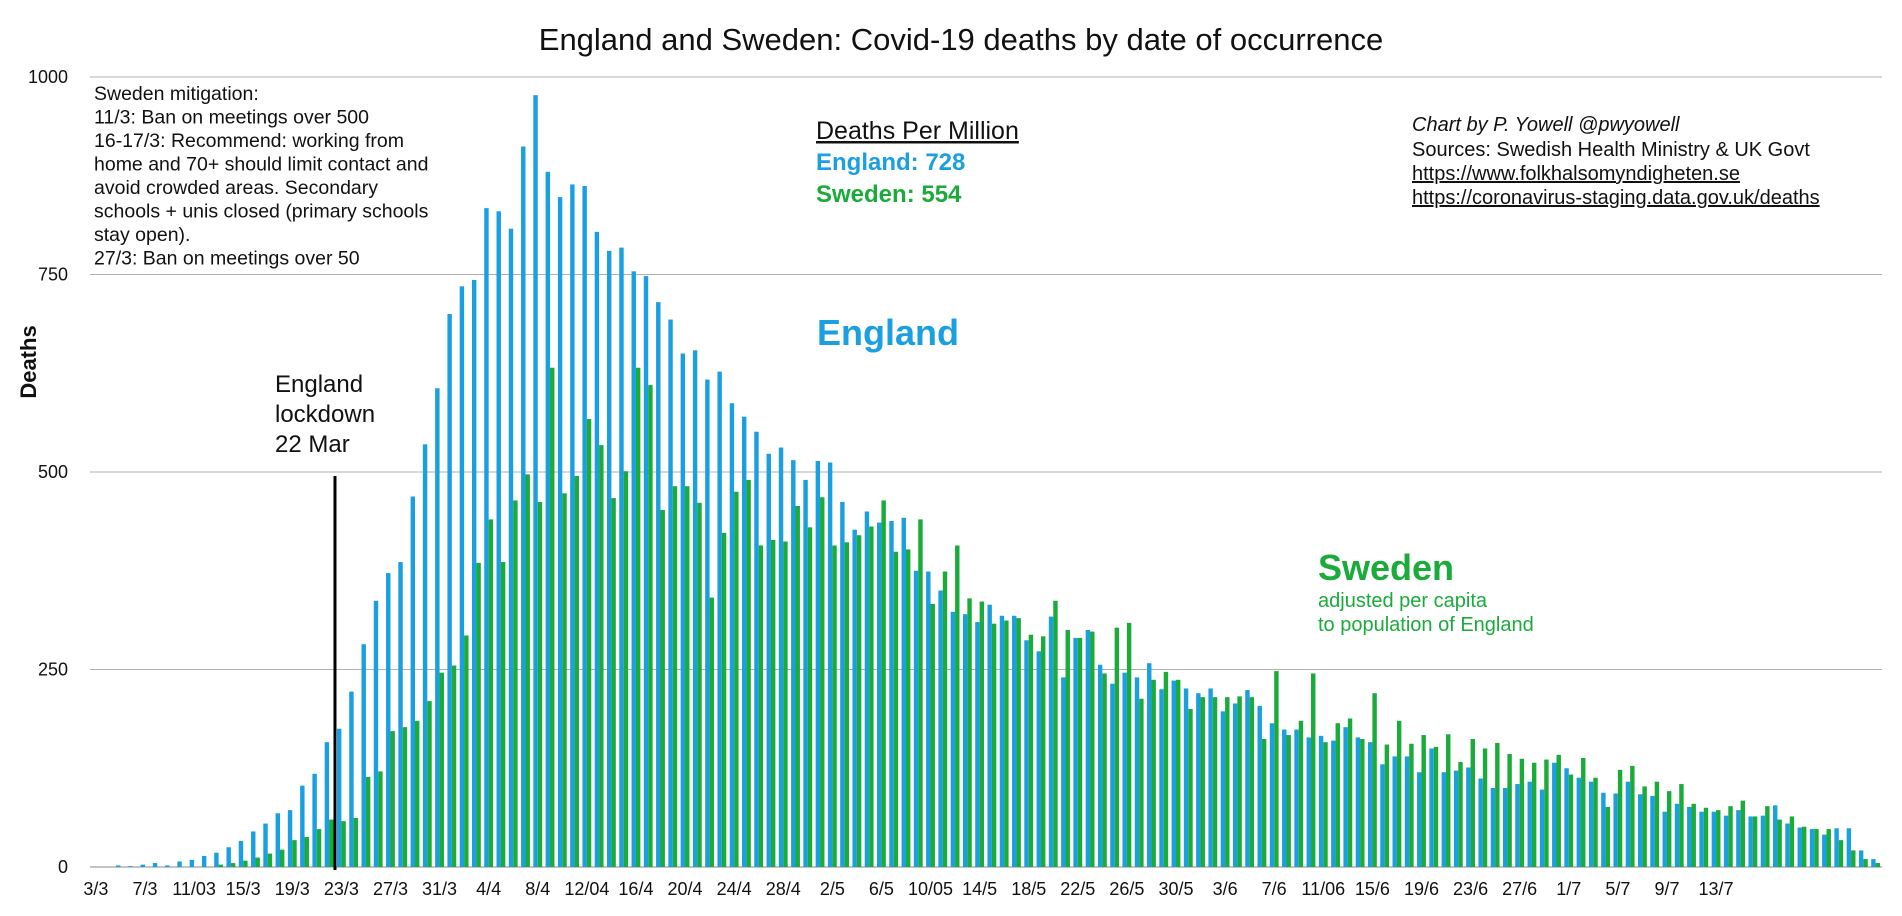 This screenshot has height=916, width=1902. I want to click on y-axis-ticks: 0 250 500 750 1000, so click(48, 472).